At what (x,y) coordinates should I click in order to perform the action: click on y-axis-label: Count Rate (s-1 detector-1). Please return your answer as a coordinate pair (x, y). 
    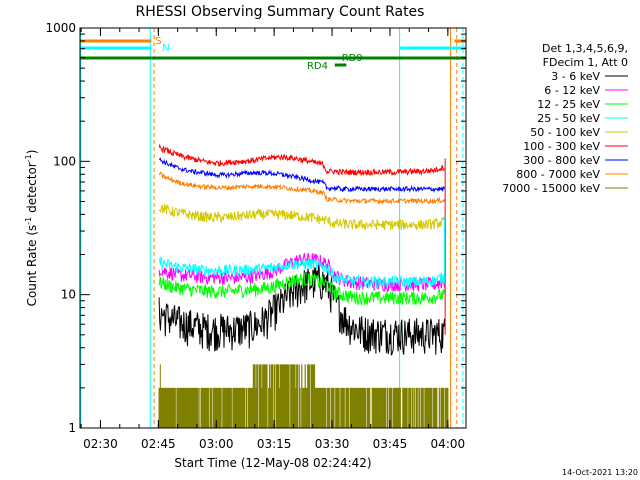
    Looking at the image, I should click on (31, 228).